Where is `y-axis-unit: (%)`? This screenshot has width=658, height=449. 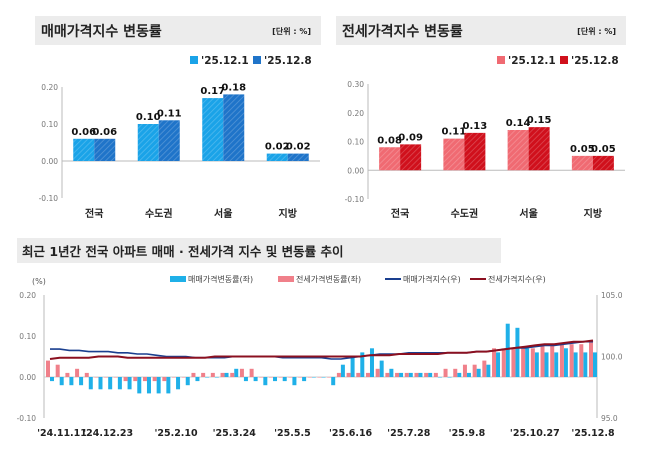
y-axis-unit: (%) is located at coordinates (39, 281).